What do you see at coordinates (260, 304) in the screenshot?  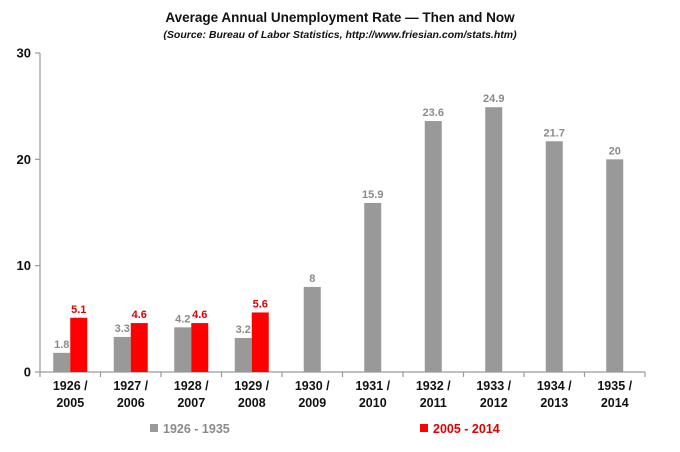 I see `data-label-2005-2014: 5.6` at bounding box center [260, 304].